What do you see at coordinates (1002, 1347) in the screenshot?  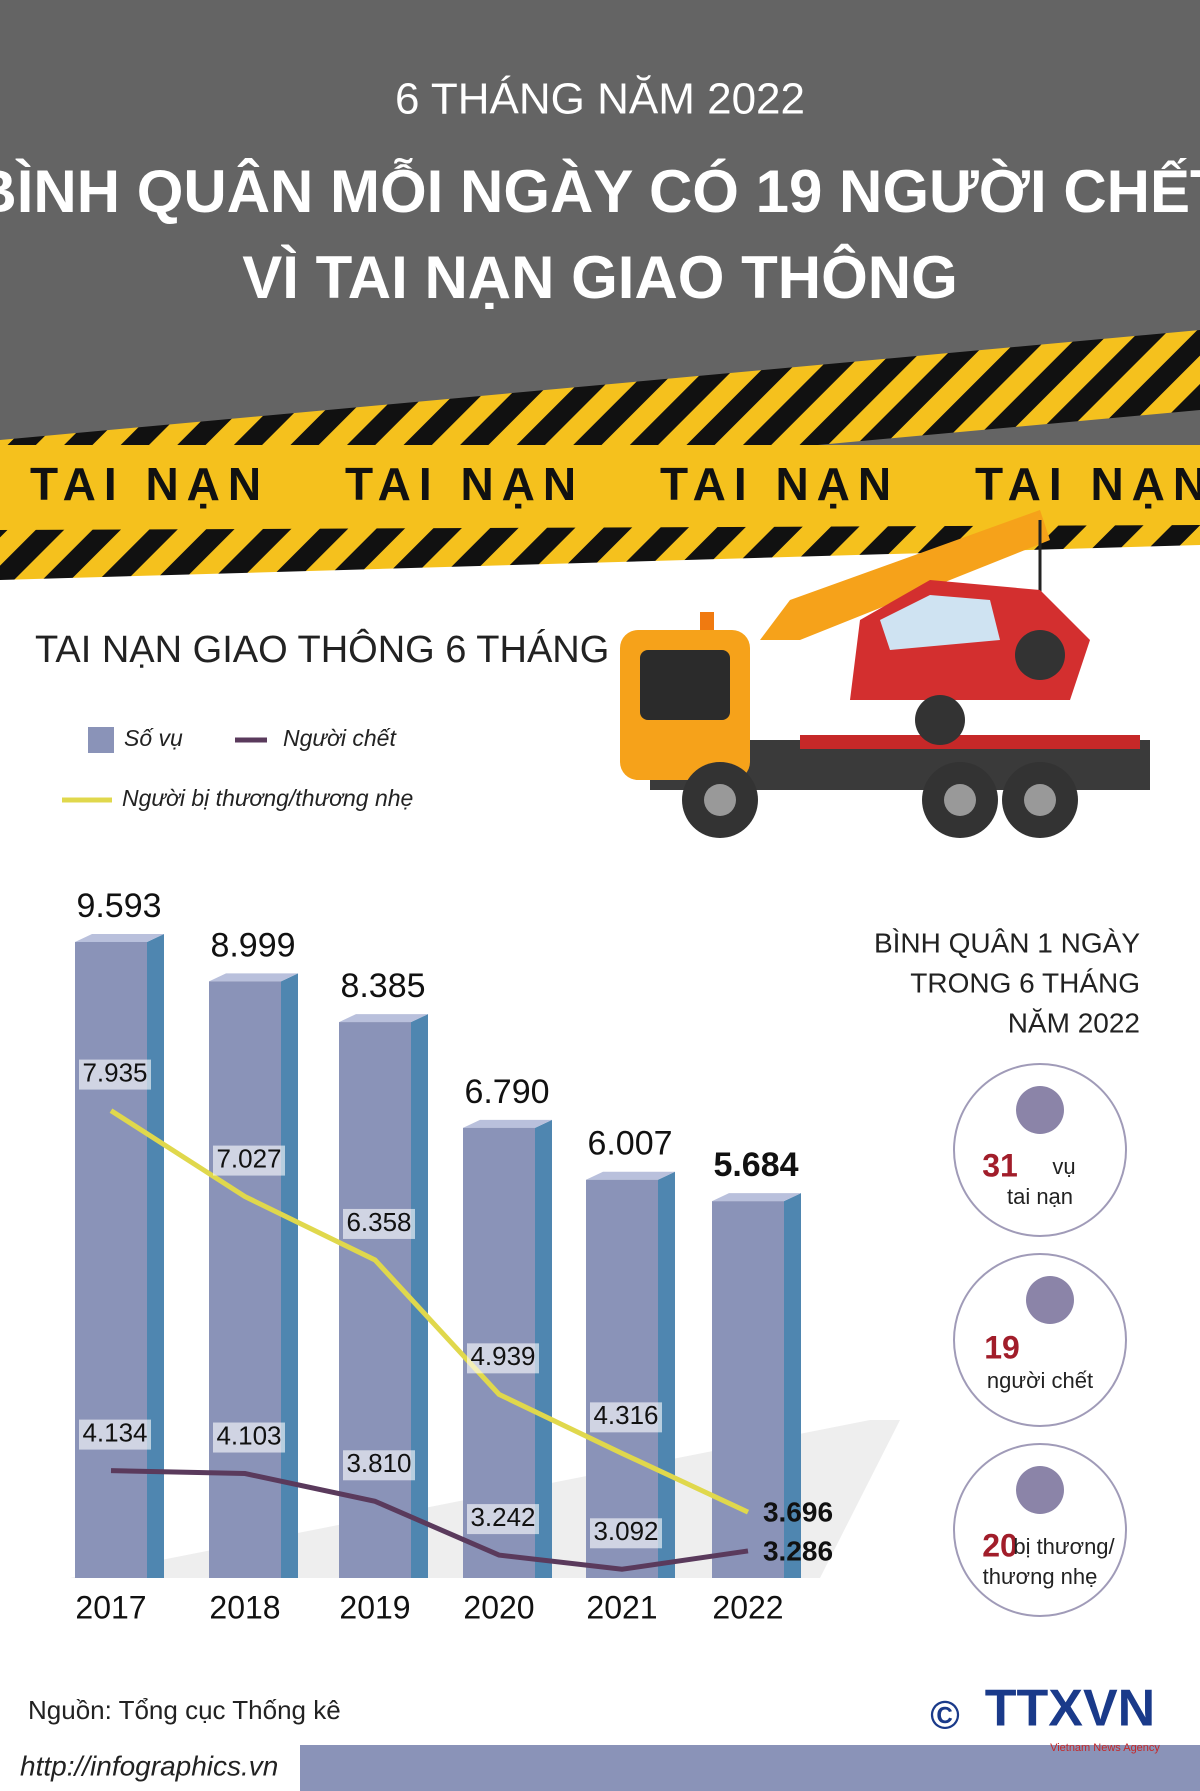 I see `side-number: 19` at bounding box center [1002, 1347].